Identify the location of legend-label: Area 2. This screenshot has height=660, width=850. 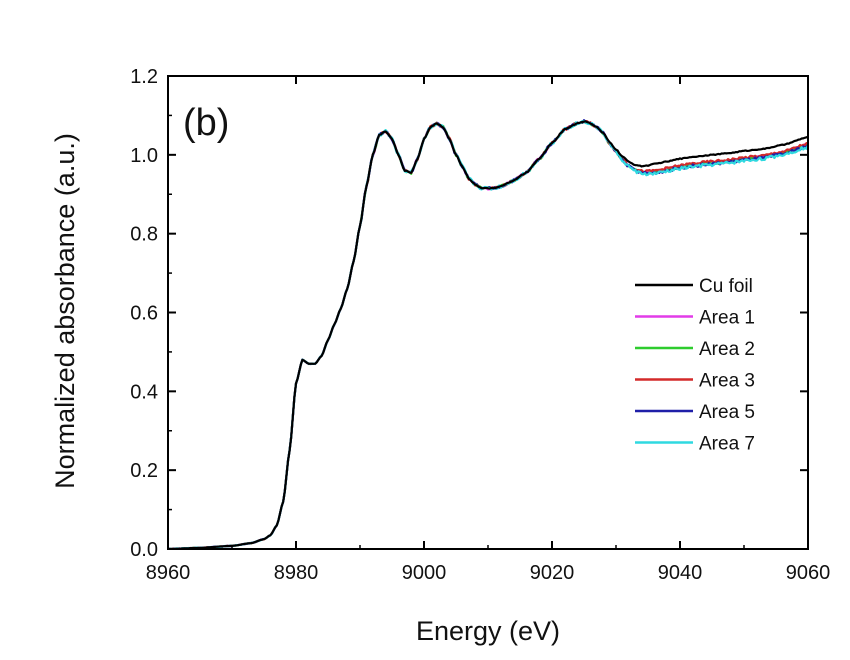
(727, 349).